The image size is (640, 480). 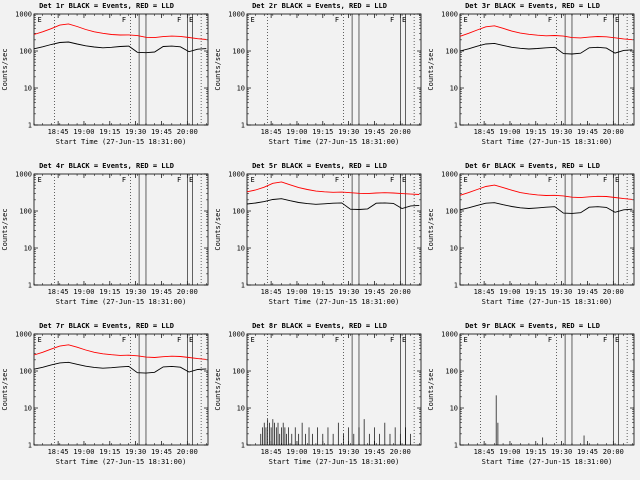 What do you see at coordinates (319, 166) in the screenshot?
I see `panel-title-det-5r: Det 5r BLACK = Events, RED = LLD` at bounding box center [319, 166].